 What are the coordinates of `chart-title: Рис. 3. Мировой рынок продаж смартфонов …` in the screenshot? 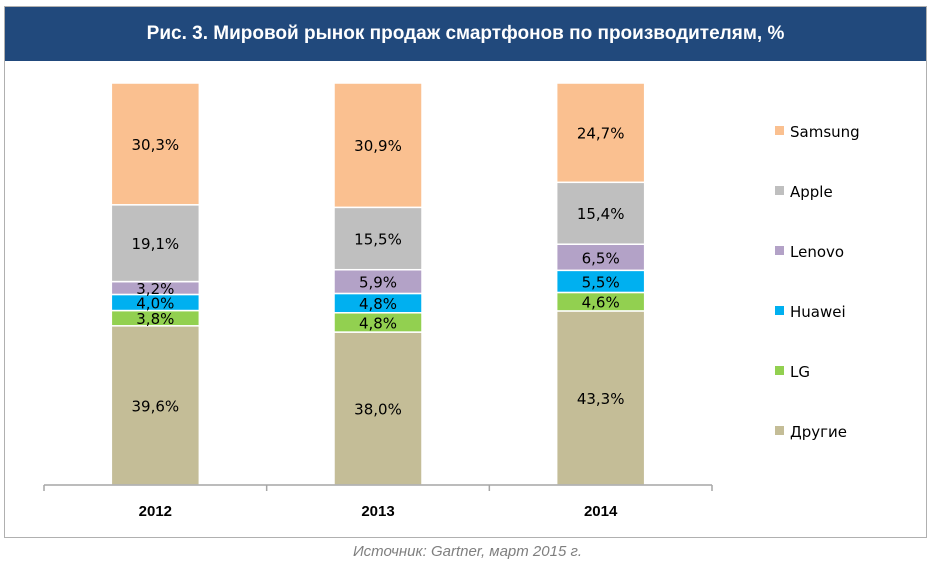 It's located at (465, 33).